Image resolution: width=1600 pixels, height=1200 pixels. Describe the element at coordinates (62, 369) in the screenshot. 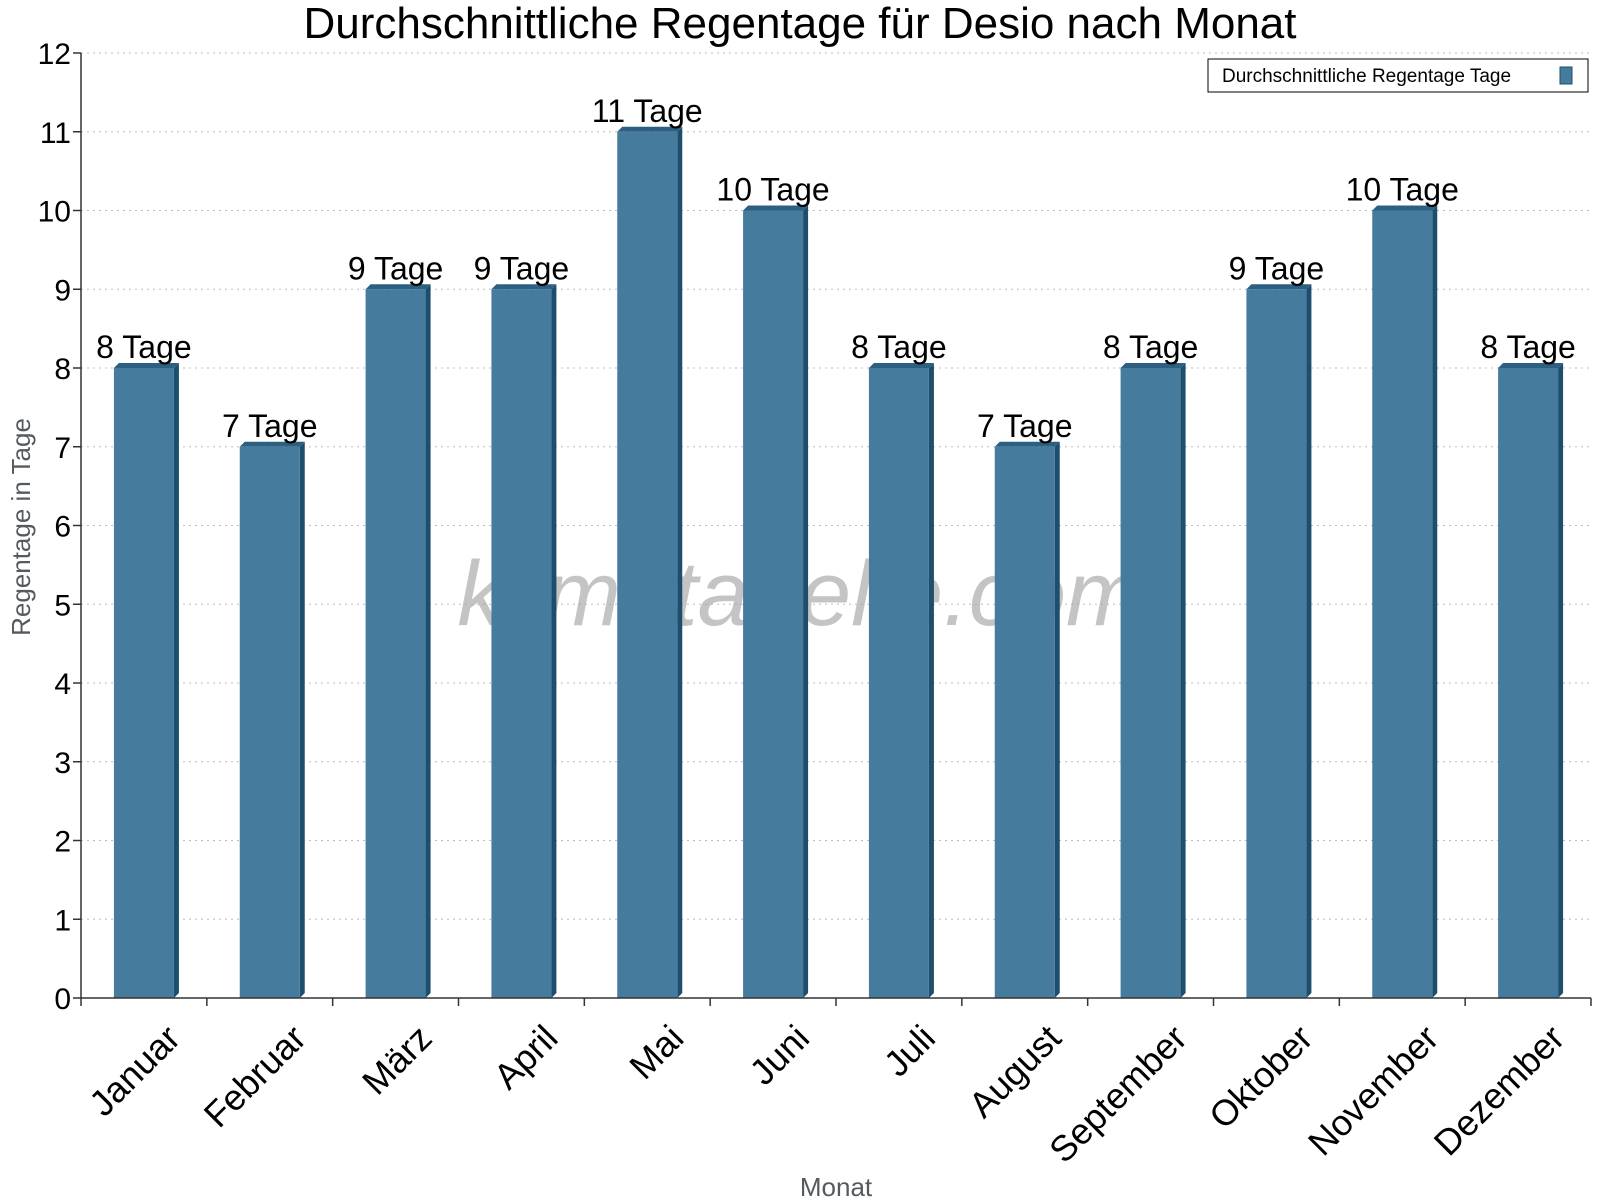

I see `y-tick-label: 8` at that location.